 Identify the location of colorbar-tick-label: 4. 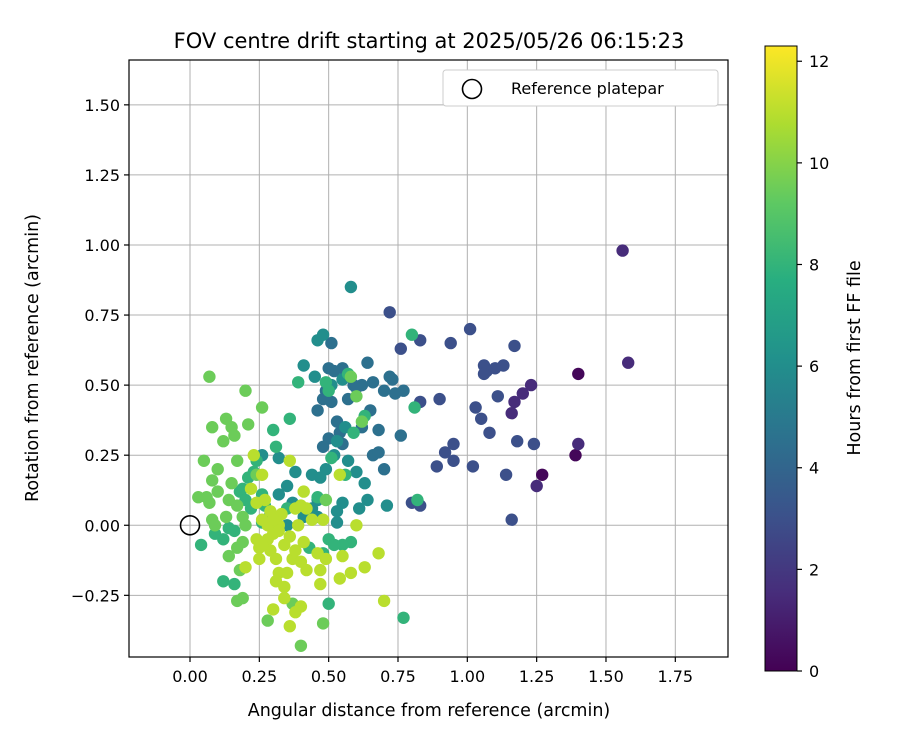
(814, 468).